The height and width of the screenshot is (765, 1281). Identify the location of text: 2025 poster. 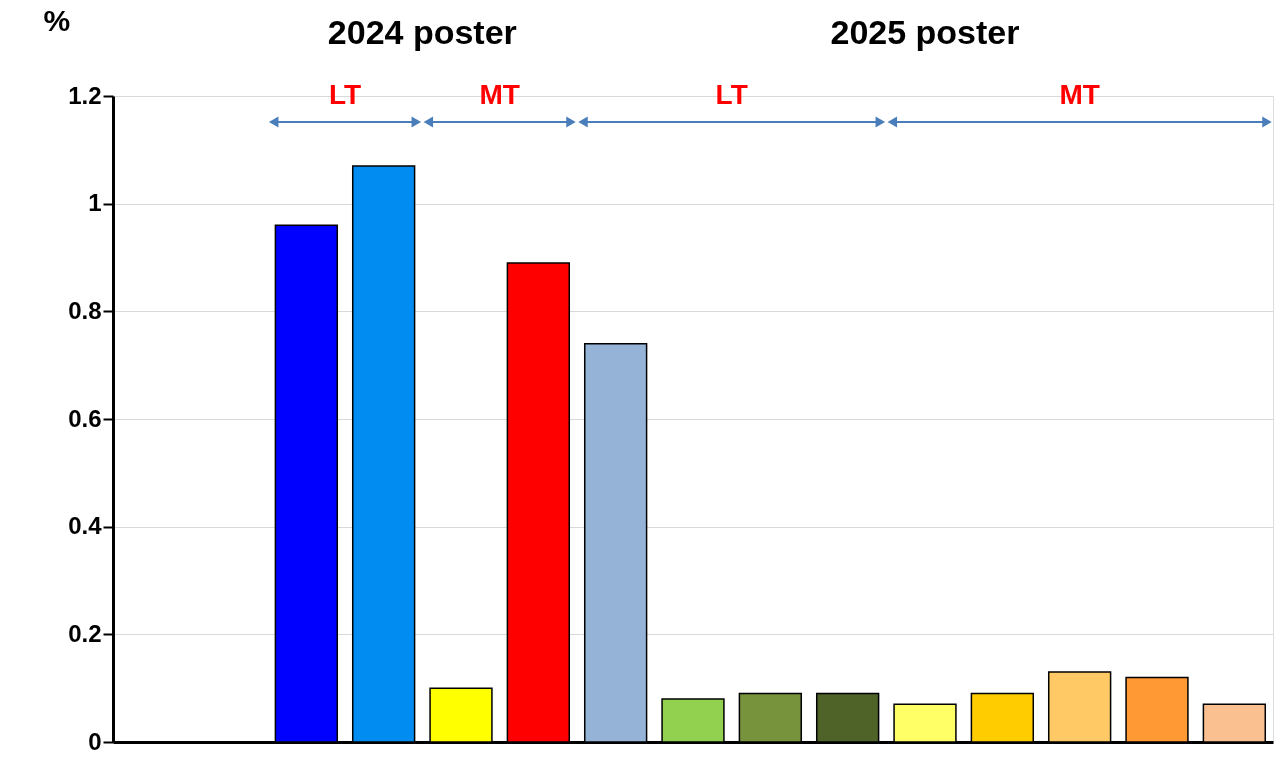
(925, 32).